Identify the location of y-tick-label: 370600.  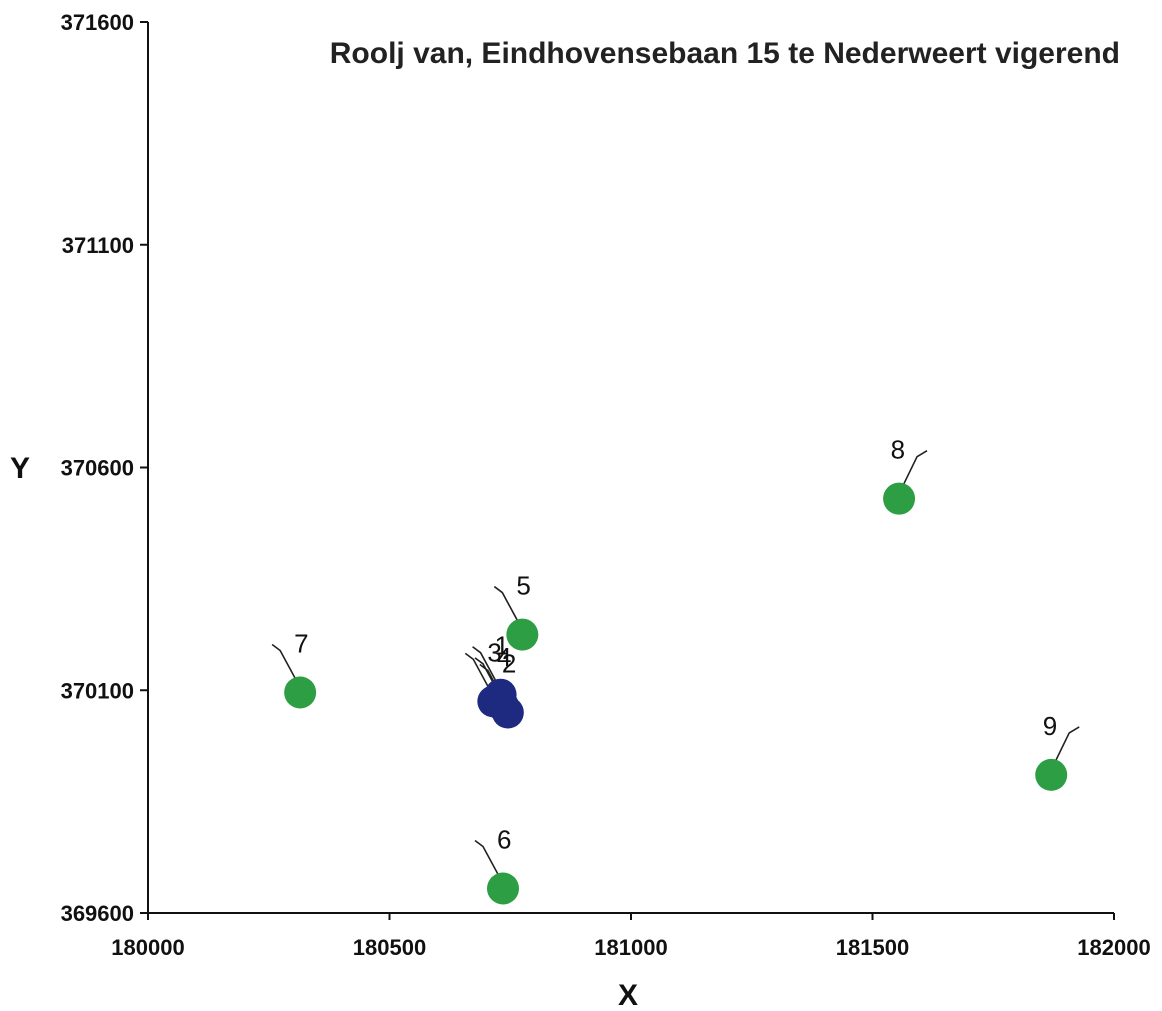
(97, 468).